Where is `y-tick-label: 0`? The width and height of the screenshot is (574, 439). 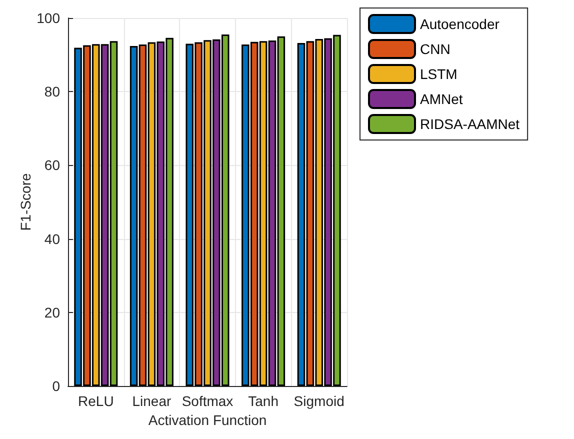 y-tick-label: 0 is located at coordinates (56, 386).